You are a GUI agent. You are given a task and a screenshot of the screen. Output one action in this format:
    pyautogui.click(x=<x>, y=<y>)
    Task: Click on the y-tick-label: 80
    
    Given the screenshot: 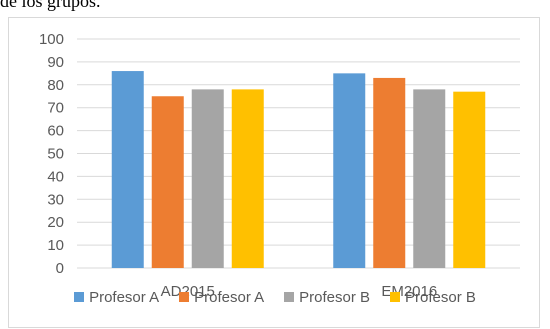 What is the action you would take?
    pyautogui.click(x=55, y=85)
    